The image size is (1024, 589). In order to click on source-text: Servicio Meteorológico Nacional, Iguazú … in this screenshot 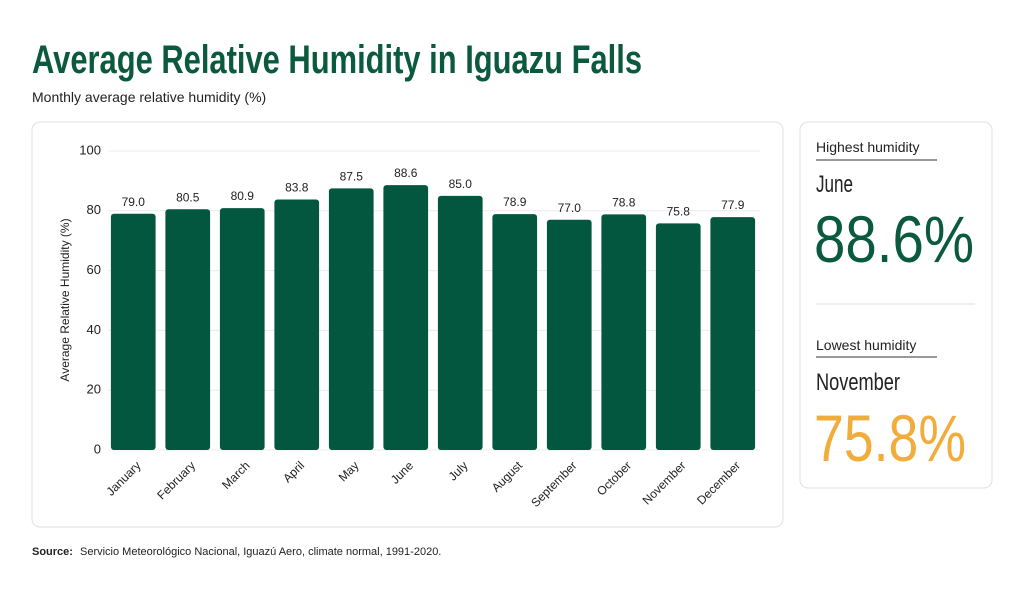, I will do `click(260, 552)`.